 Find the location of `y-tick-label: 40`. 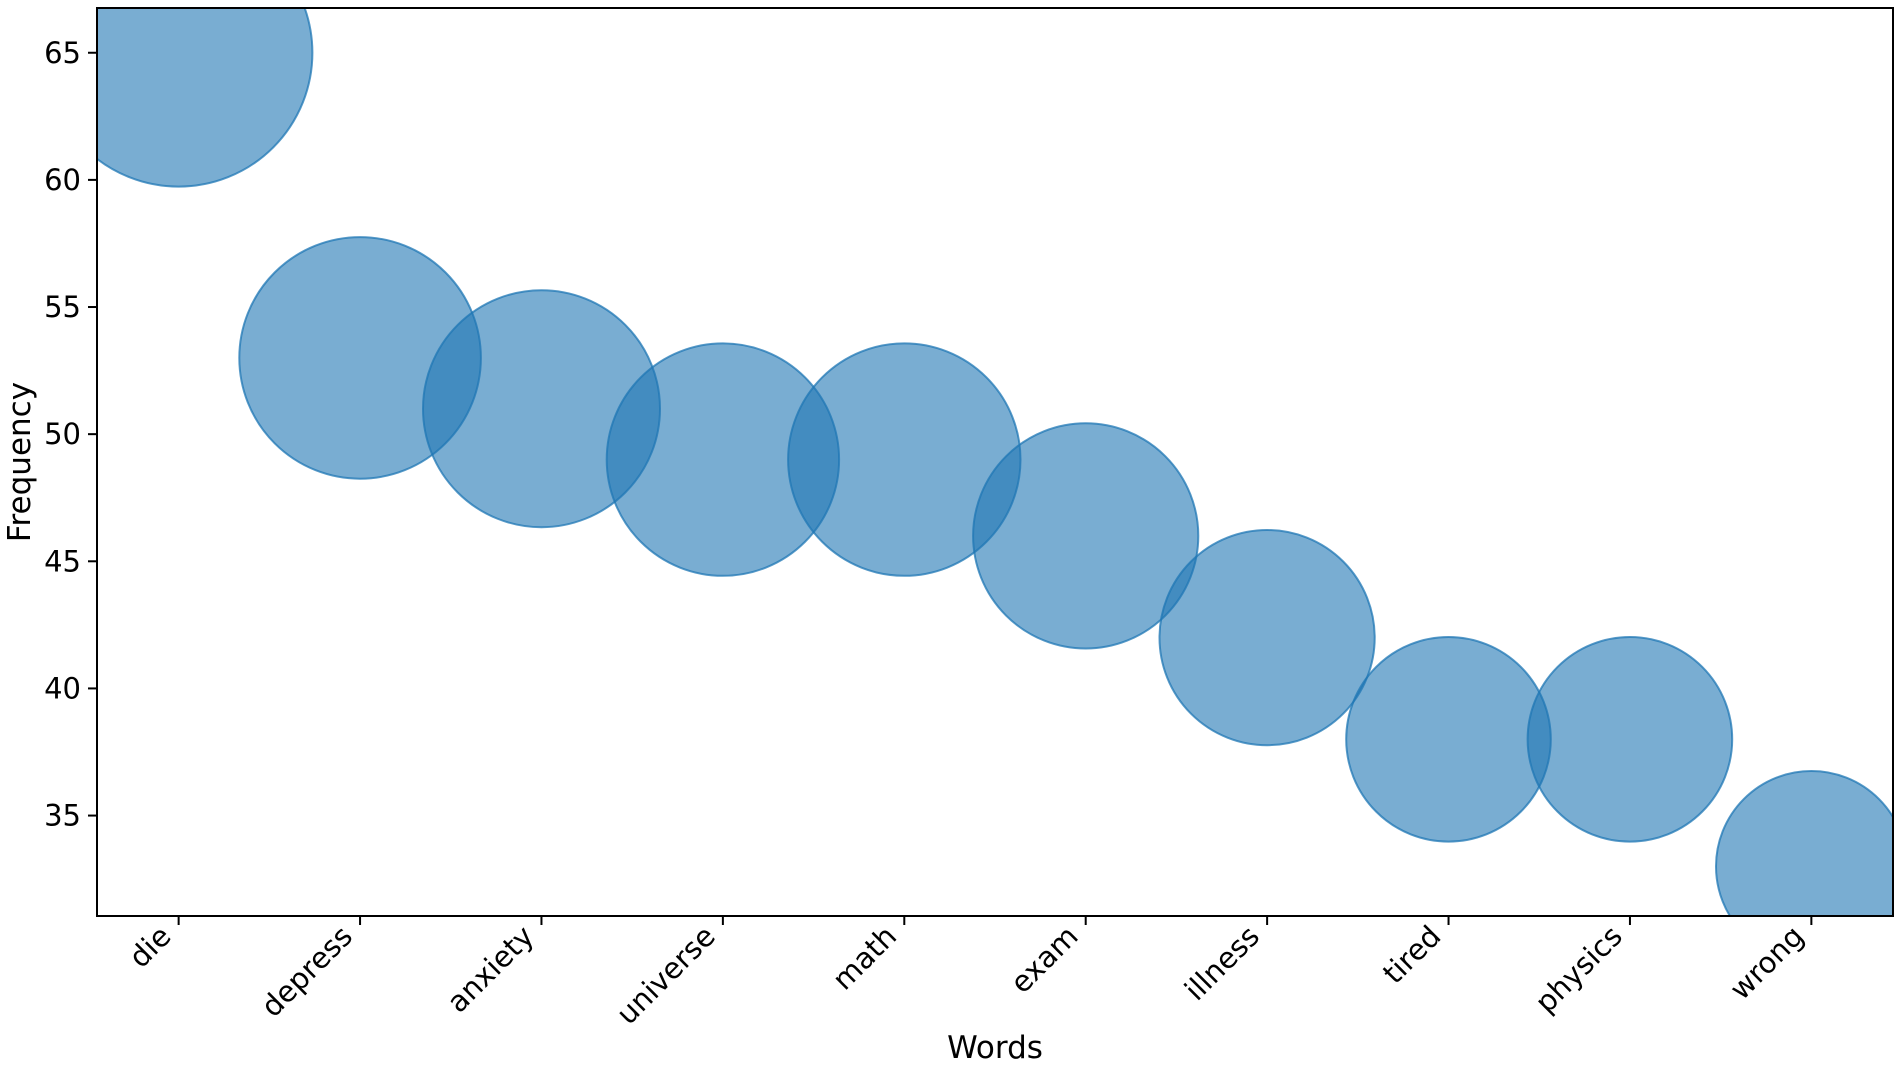

y-tick-label: 40 is located at coordinates (62, 688).